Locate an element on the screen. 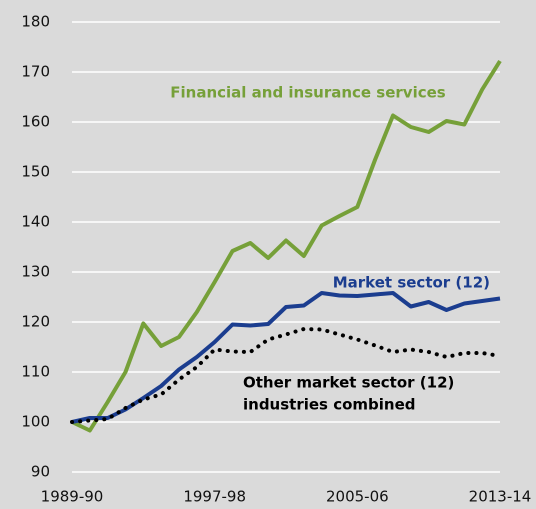  y-tick-label: 130 is located at coordinates (35, 272).